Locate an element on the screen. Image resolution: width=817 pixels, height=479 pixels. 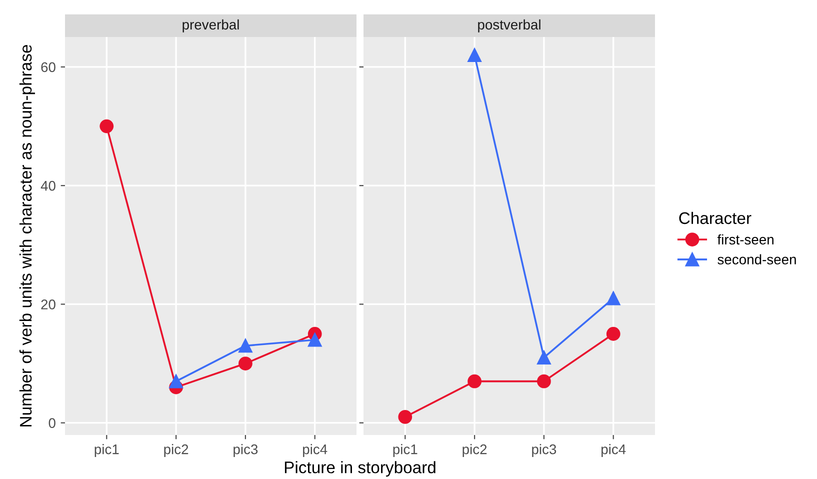
legend-label: second-seen is located at coordinates (757, 259).